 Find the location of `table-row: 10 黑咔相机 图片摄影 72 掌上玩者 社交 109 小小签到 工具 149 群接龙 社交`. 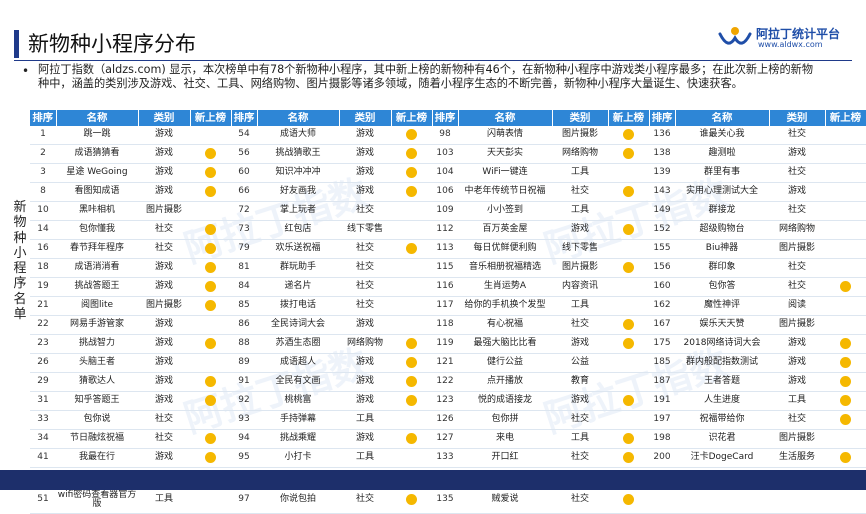

table-row: 10 黑咔相机 图片摄影 72 掌上玩者 社交 109 小小签到 工具 149 群接龙 社交 is located at coordinates (448, 211).